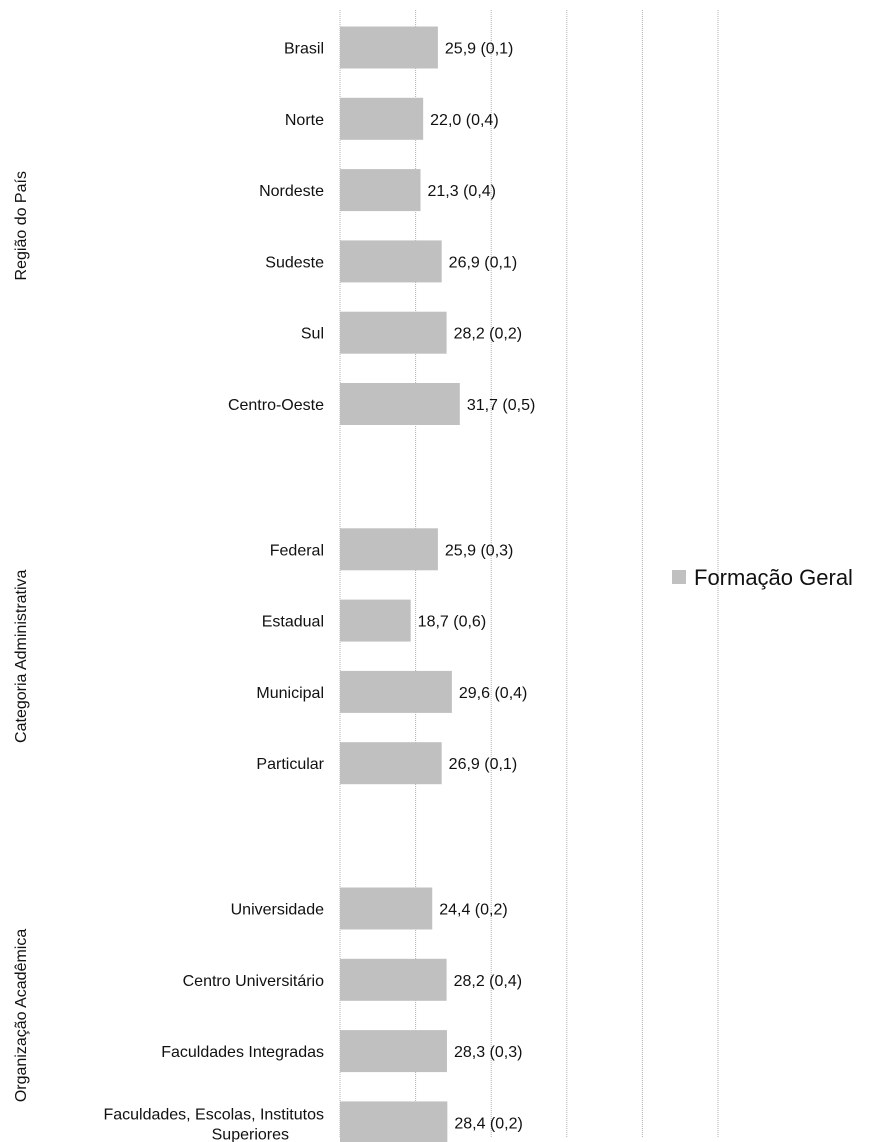 The height and width of the screenshot is (1142, 895). I want to click on category-label: Estadual, so click(293, 622).